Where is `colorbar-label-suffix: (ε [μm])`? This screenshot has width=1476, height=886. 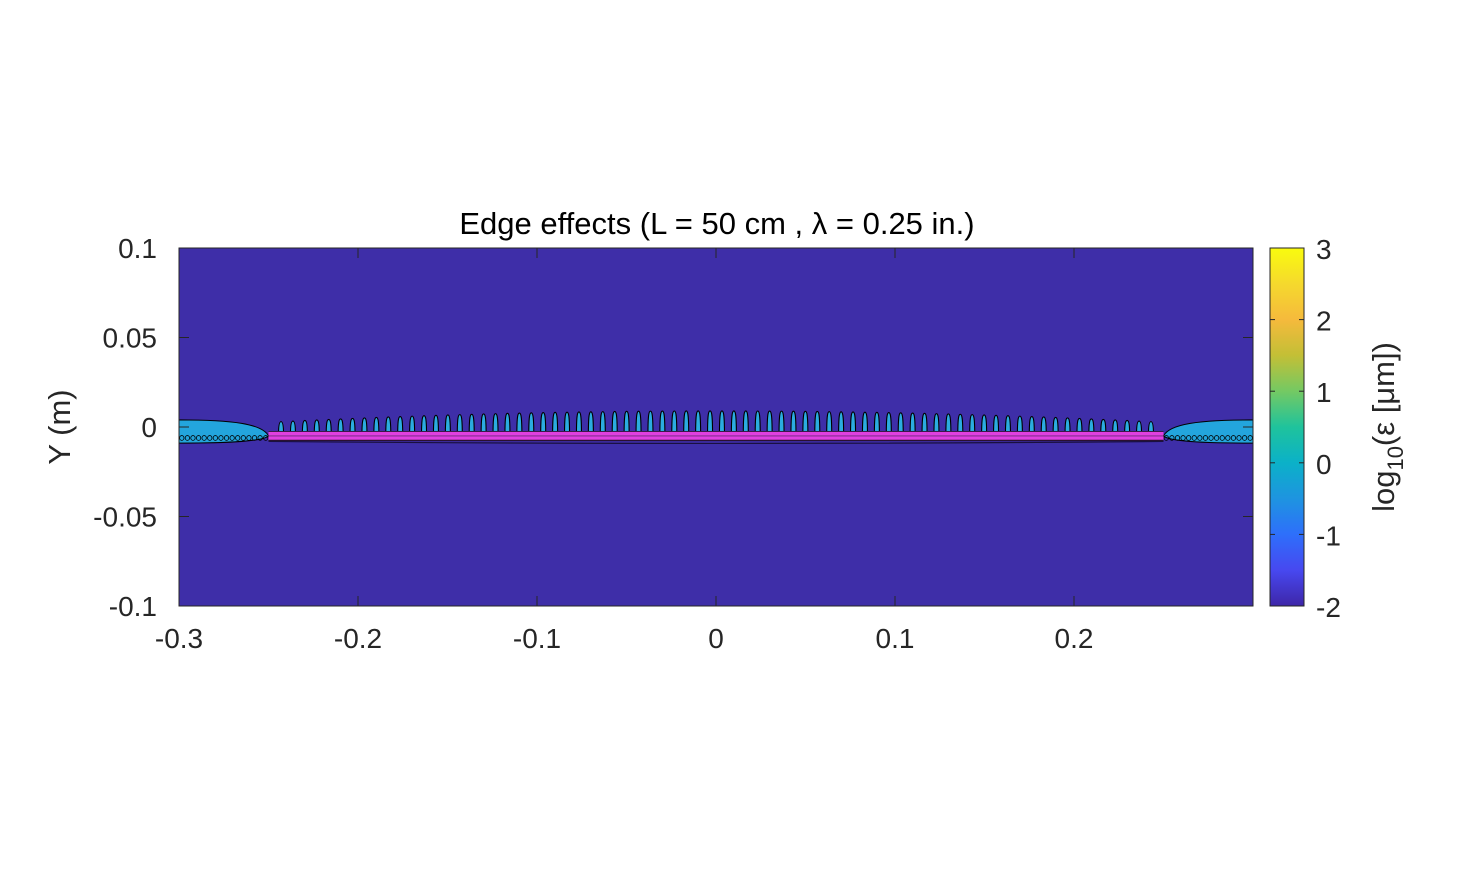
colorbar-label-suffix: (ε [μm]) is located at coordinates (1383, 394).